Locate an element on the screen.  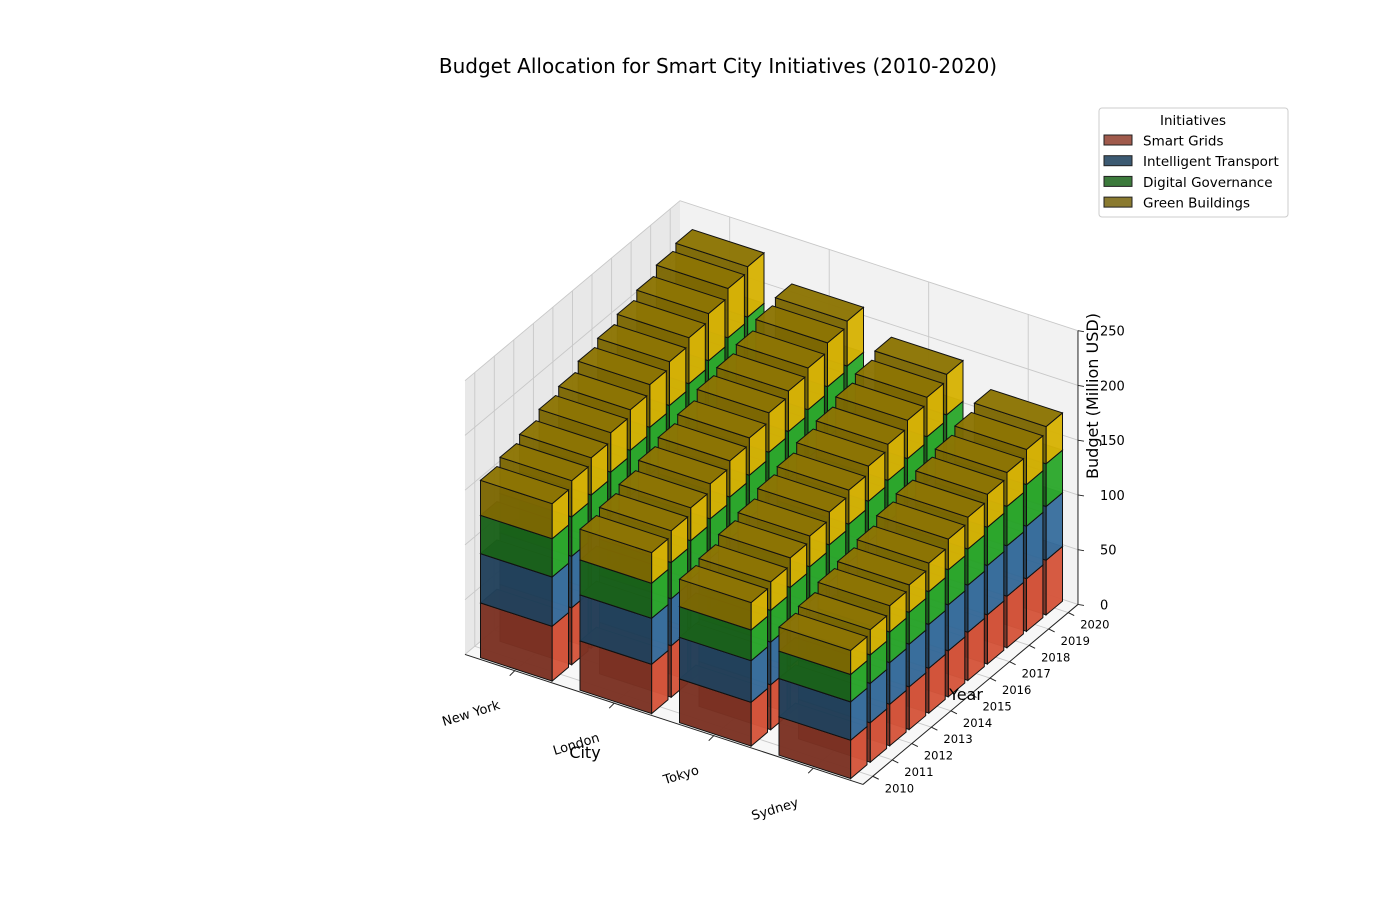
z-tick-label: 100 is located at coordinates (1112, 496).